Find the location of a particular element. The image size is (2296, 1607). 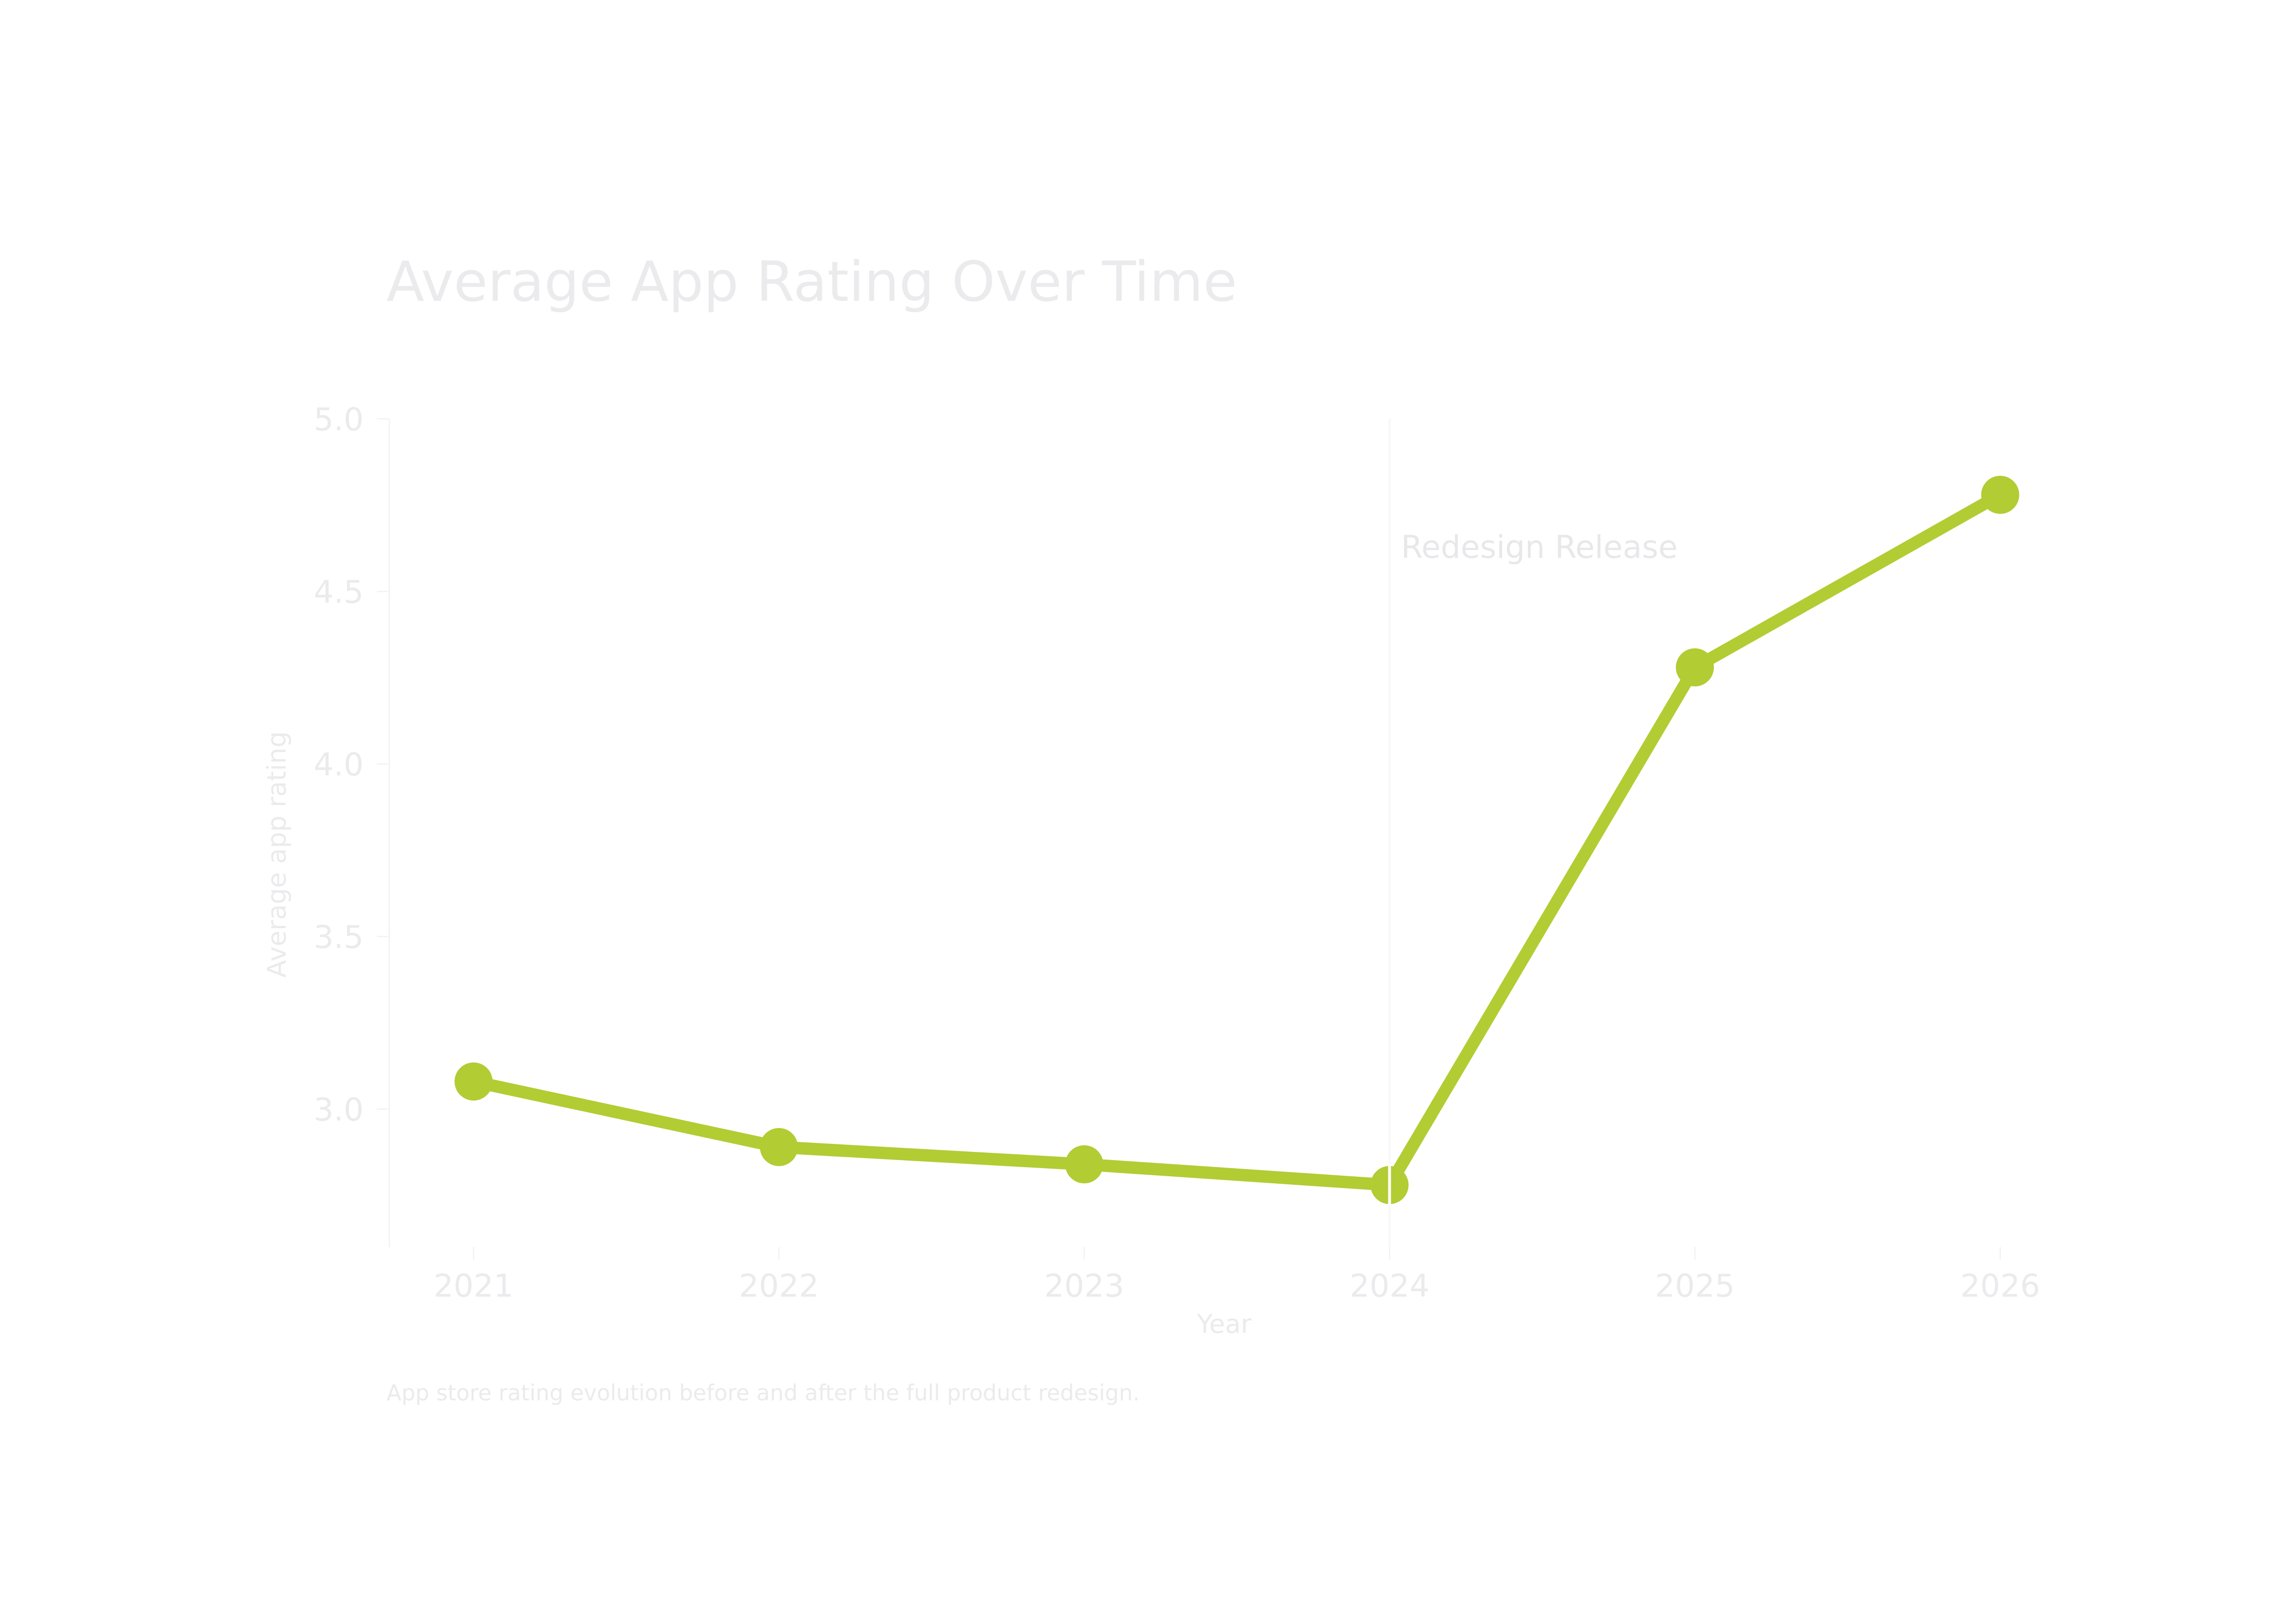

y-tick-label: 4.5 is located at coordinates (339, 592).